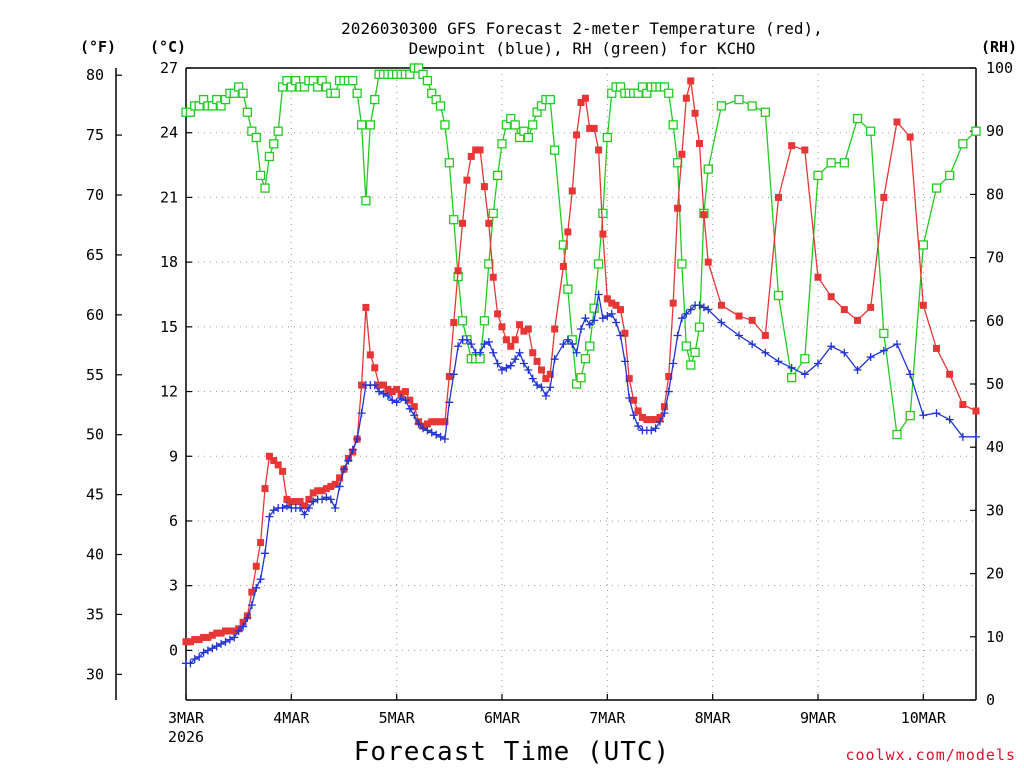 Image resolution: width=1024 pixels, height=768 pixels. Describe the element at coordinates (995, 131) in the screenshot. I see `rh-tick-label: 90` at that location.